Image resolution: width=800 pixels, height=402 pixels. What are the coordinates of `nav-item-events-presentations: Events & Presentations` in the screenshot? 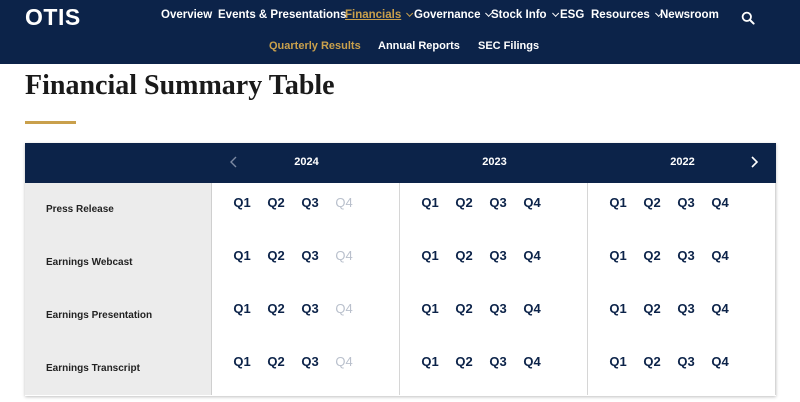 It's located at (282, 15).